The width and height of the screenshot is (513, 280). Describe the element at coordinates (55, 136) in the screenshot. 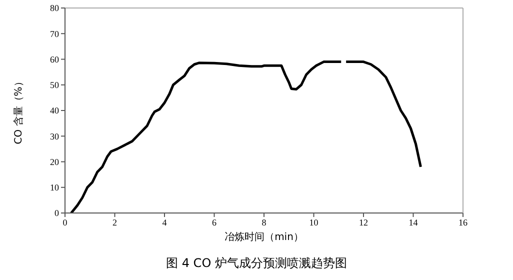

I see `y-tick-label: 30` at that location.